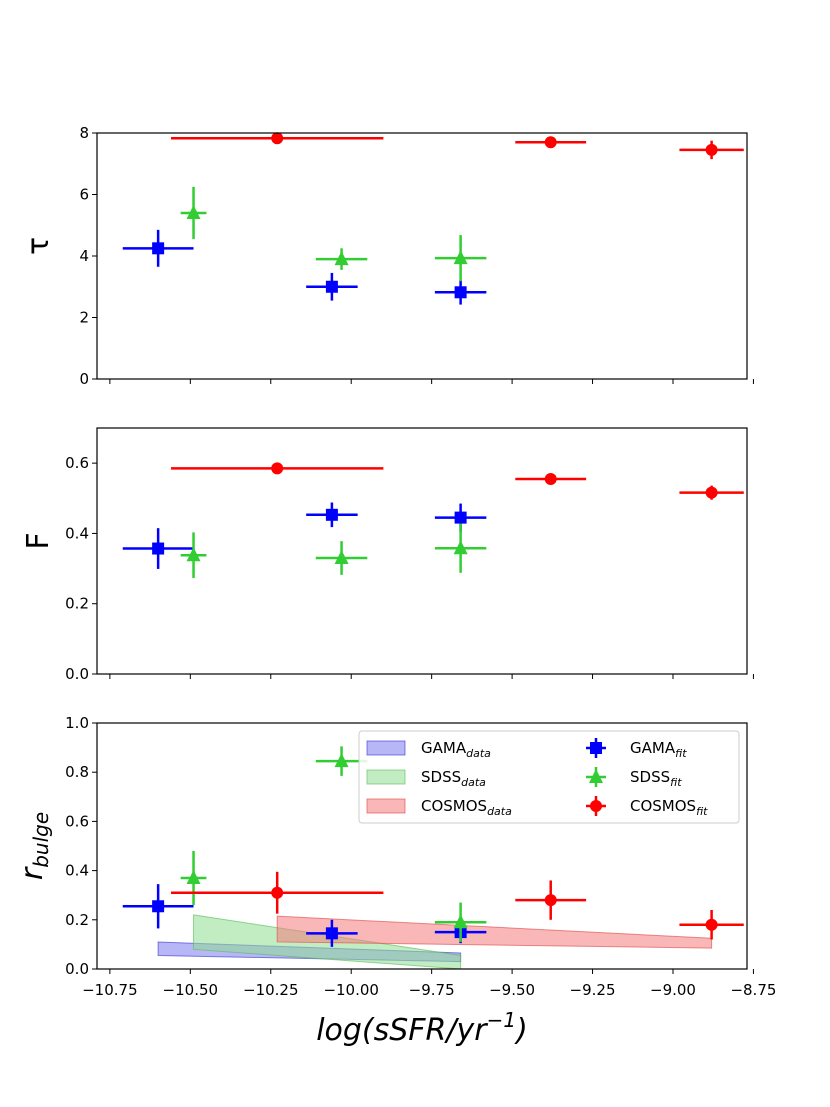  What do you see at coordinates (432, 990) in the screenshot?
I see `xtick-label-4: −9.75` at bounding box center [432, 990].